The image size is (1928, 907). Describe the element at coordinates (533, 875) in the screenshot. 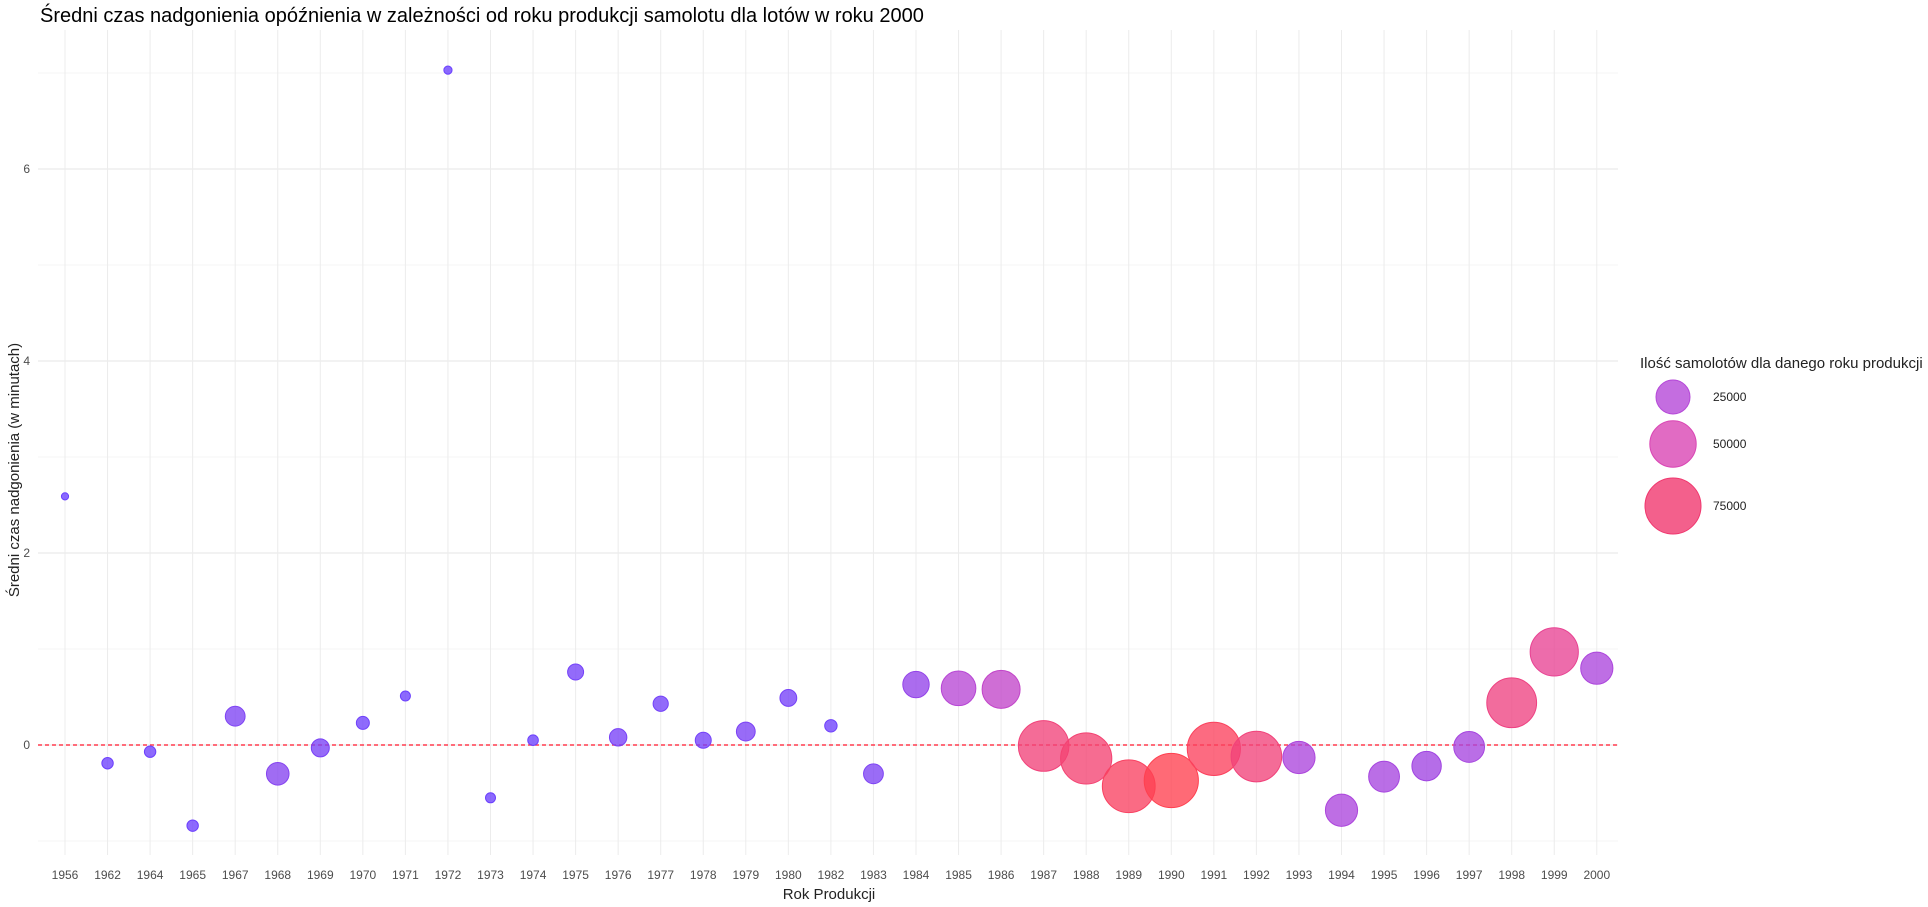

I see `x-tick-label: 1974` at that location.